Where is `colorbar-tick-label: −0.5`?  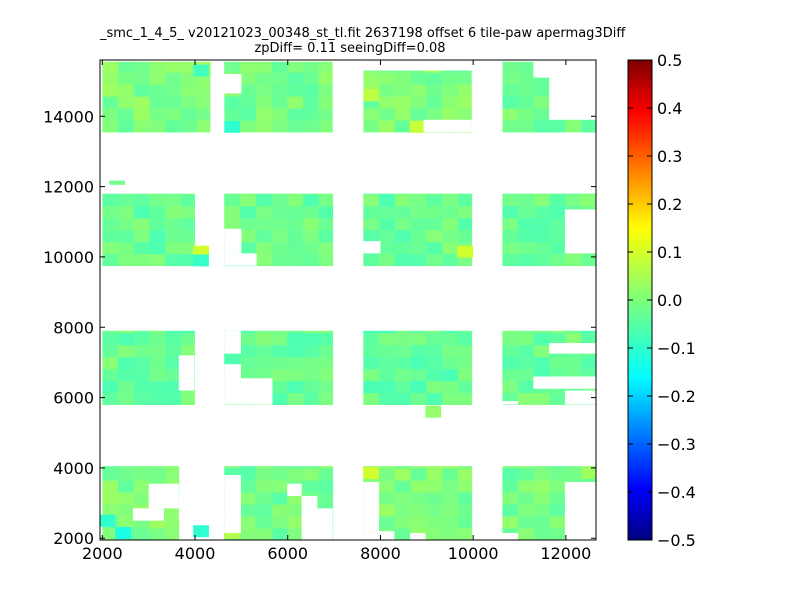 colorbar-tick-label: −0.5 is located at coordinates (676, 540).